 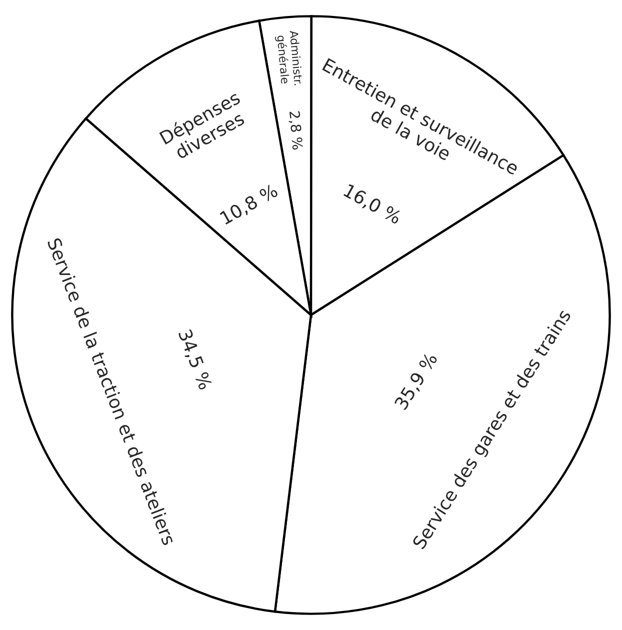 I want to click on data-label: 34,5 %, so click(x=194, y=359).